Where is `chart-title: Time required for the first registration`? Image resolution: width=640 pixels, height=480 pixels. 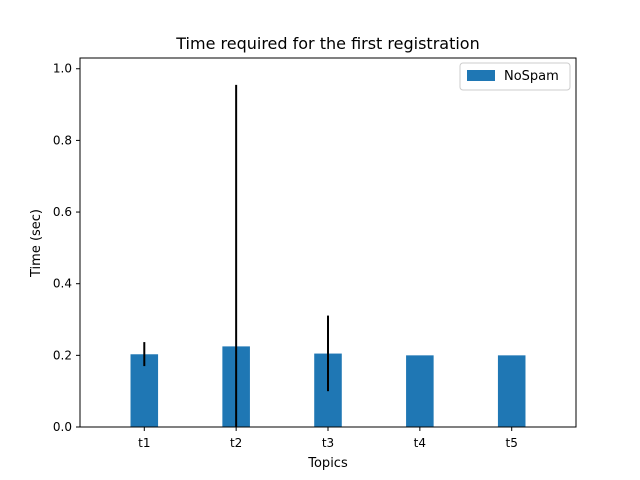
chart-title: Time required for the first registration is located at coordinates (327, 43).